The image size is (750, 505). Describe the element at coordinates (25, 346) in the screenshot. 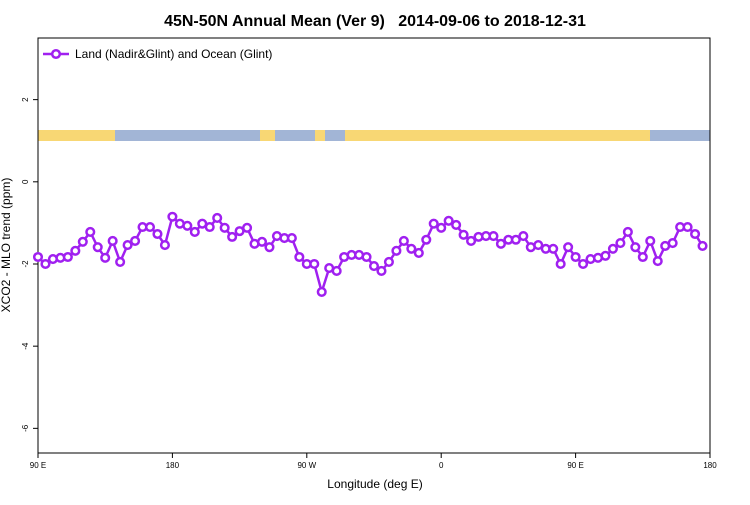

I see `y-tick-label: -4` at that location.